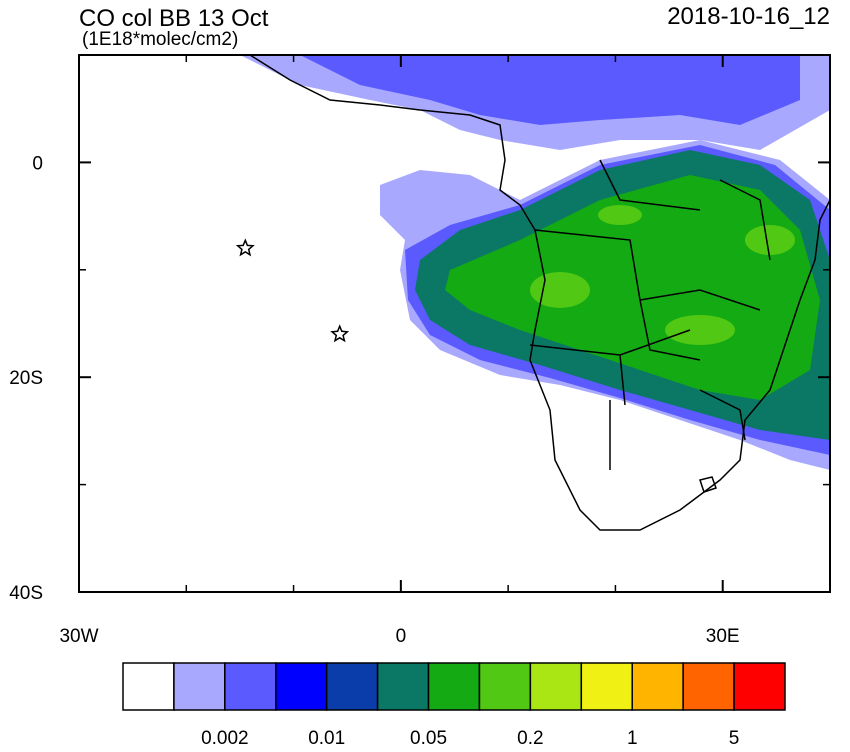 Image resolution: width=850 pixels, height=752 pixels. I want to click on title: CO col BB 13 Oct, so click(174, 18).